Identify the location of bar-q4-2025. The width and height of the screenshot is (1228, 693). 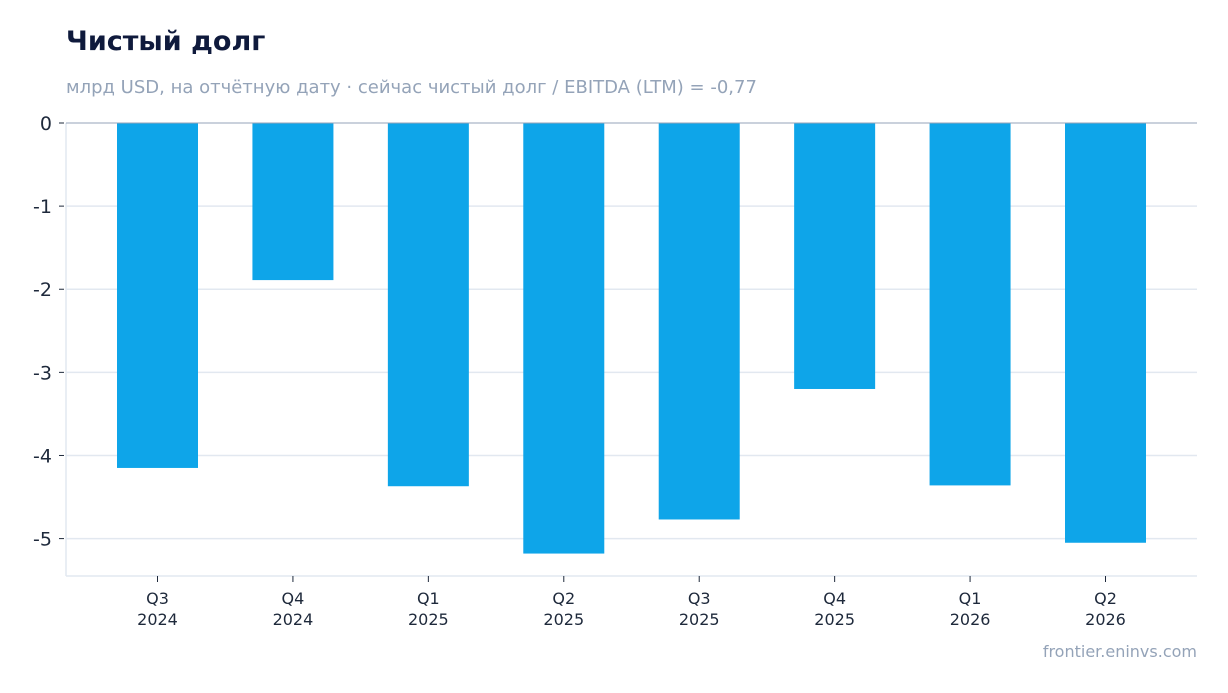
(835, 256).